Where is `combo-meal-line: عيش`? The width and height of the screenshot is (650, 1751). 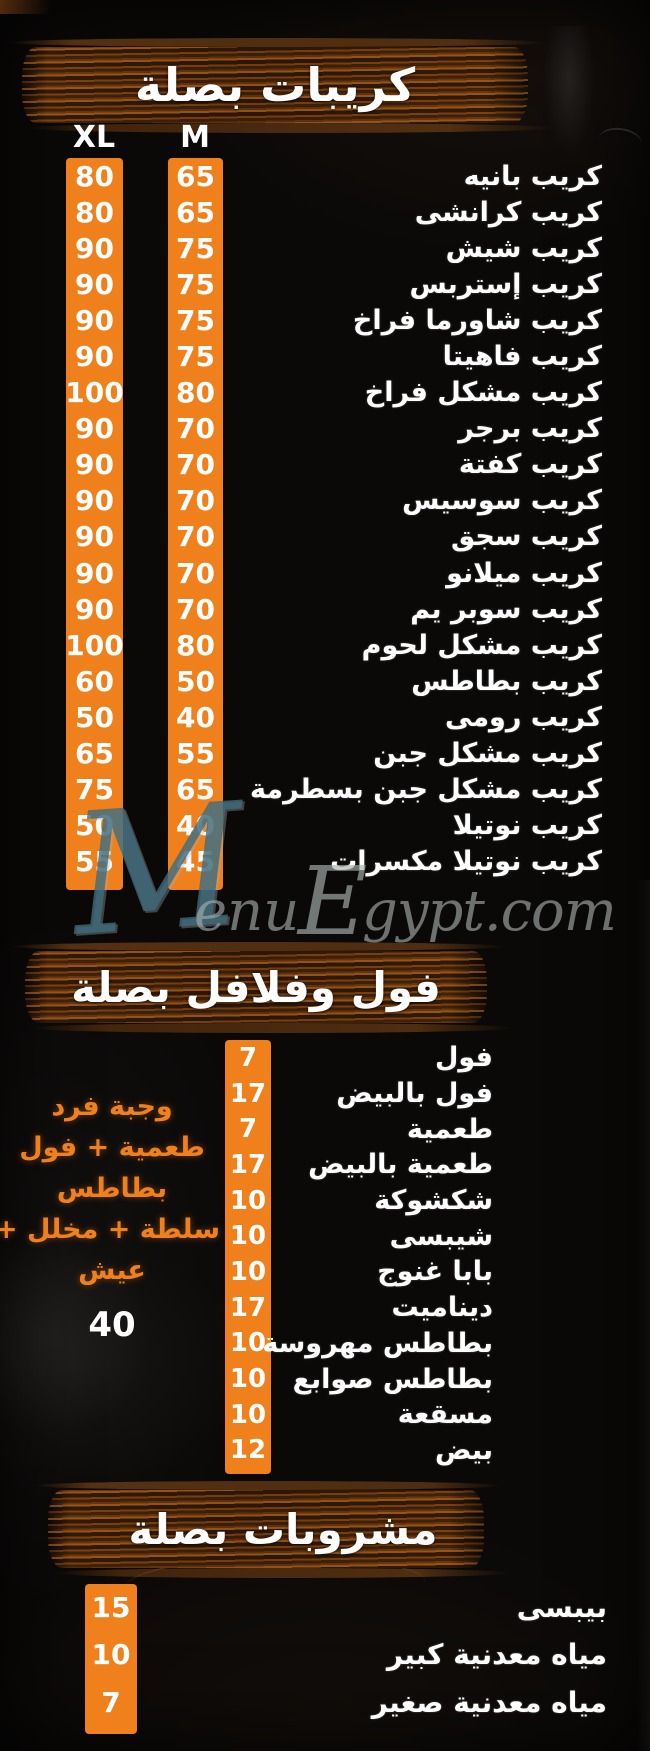
combo-meal-line: عيش is located at coordinates (112, 1270).